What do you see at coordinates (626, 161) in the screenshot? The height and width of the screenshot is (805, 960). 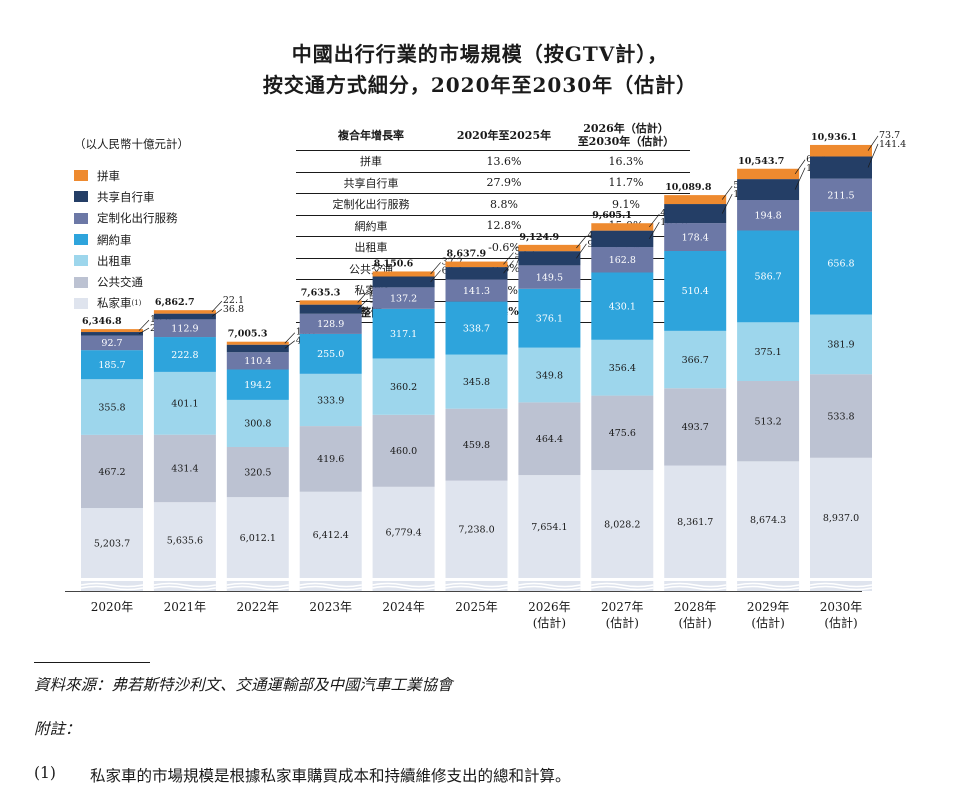 I see `cagr-value: 16.3%` at bounding box center [626, 161].